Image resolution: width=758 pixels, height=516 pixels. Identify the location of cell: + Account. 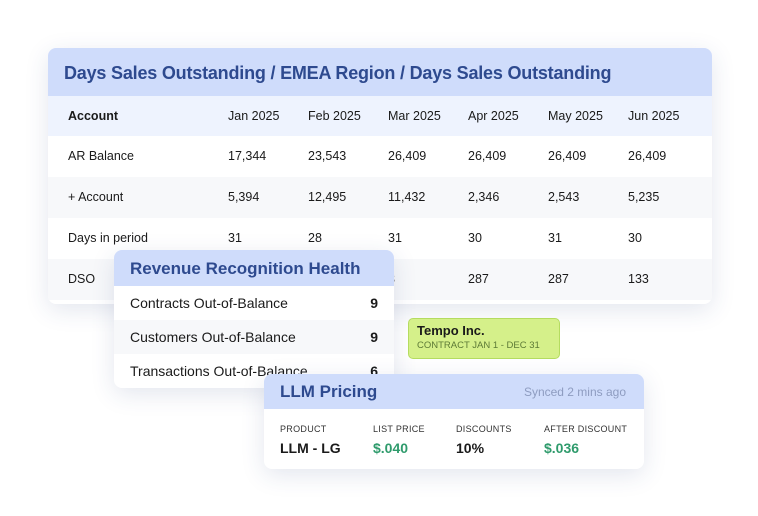
(96, 197).